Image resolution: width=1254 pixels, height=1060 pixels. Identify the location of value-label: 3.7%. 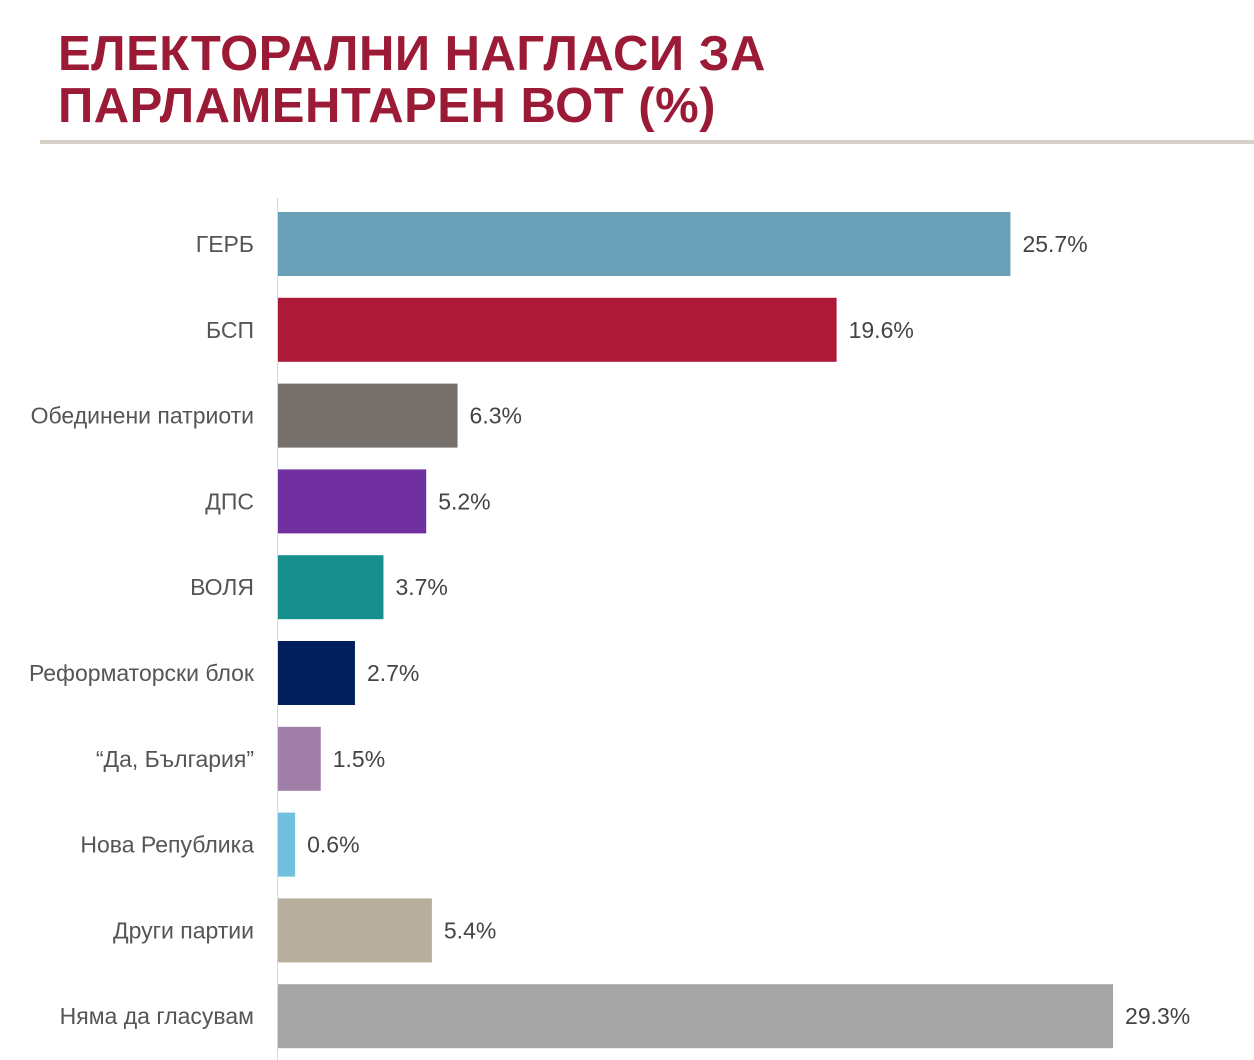
(421, 587).